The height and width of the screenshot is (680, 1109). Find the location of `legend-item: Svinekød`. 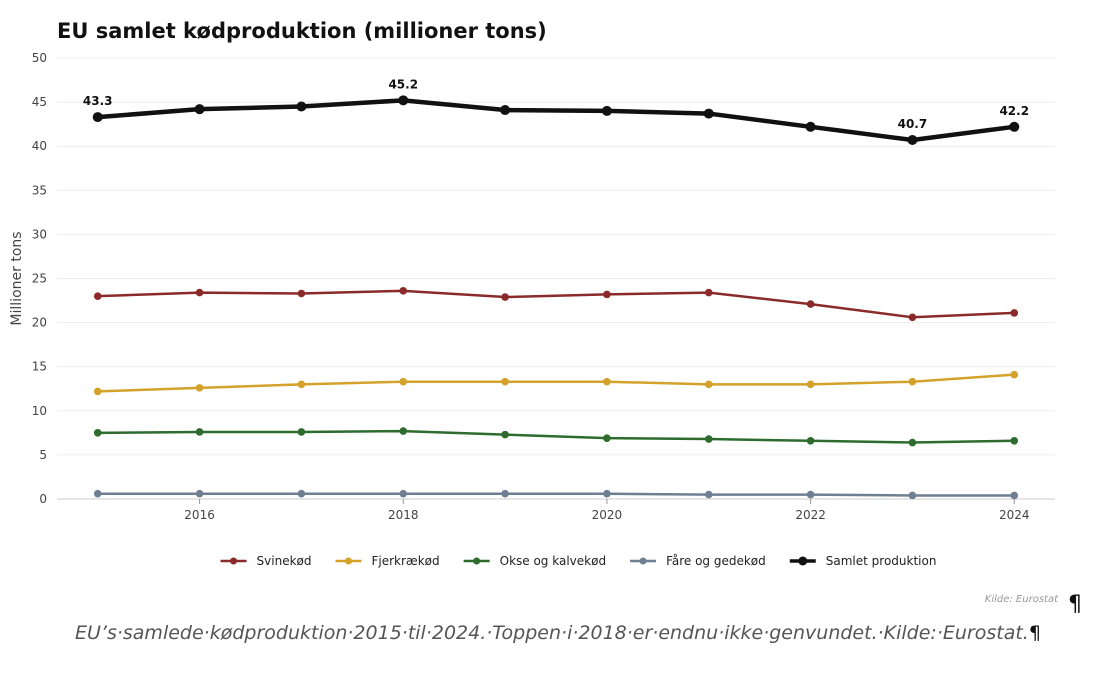

legend-item: Svinekød is located at coordinates (266, 561).